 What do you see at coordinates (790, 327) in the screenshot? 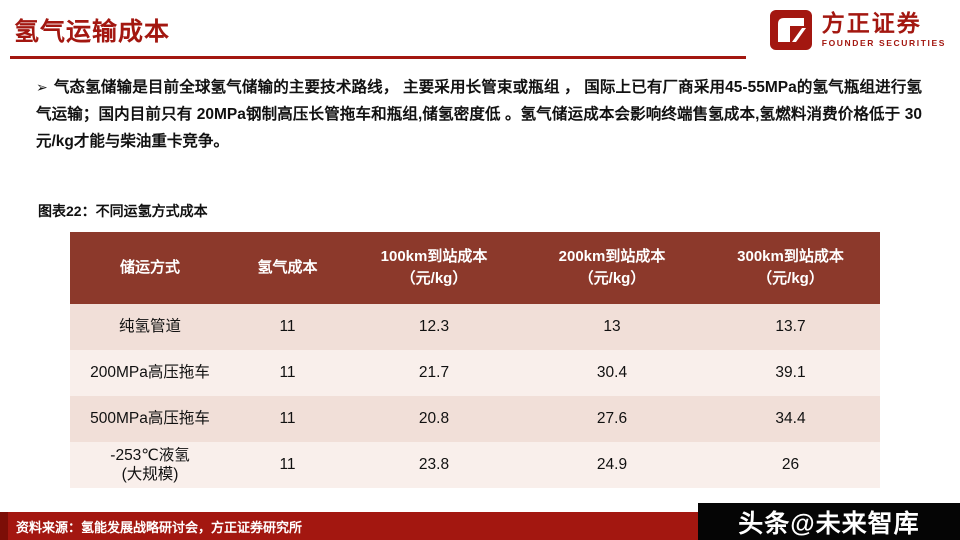
I see `table-cell: 13.7` at bounding box center [790, 327].